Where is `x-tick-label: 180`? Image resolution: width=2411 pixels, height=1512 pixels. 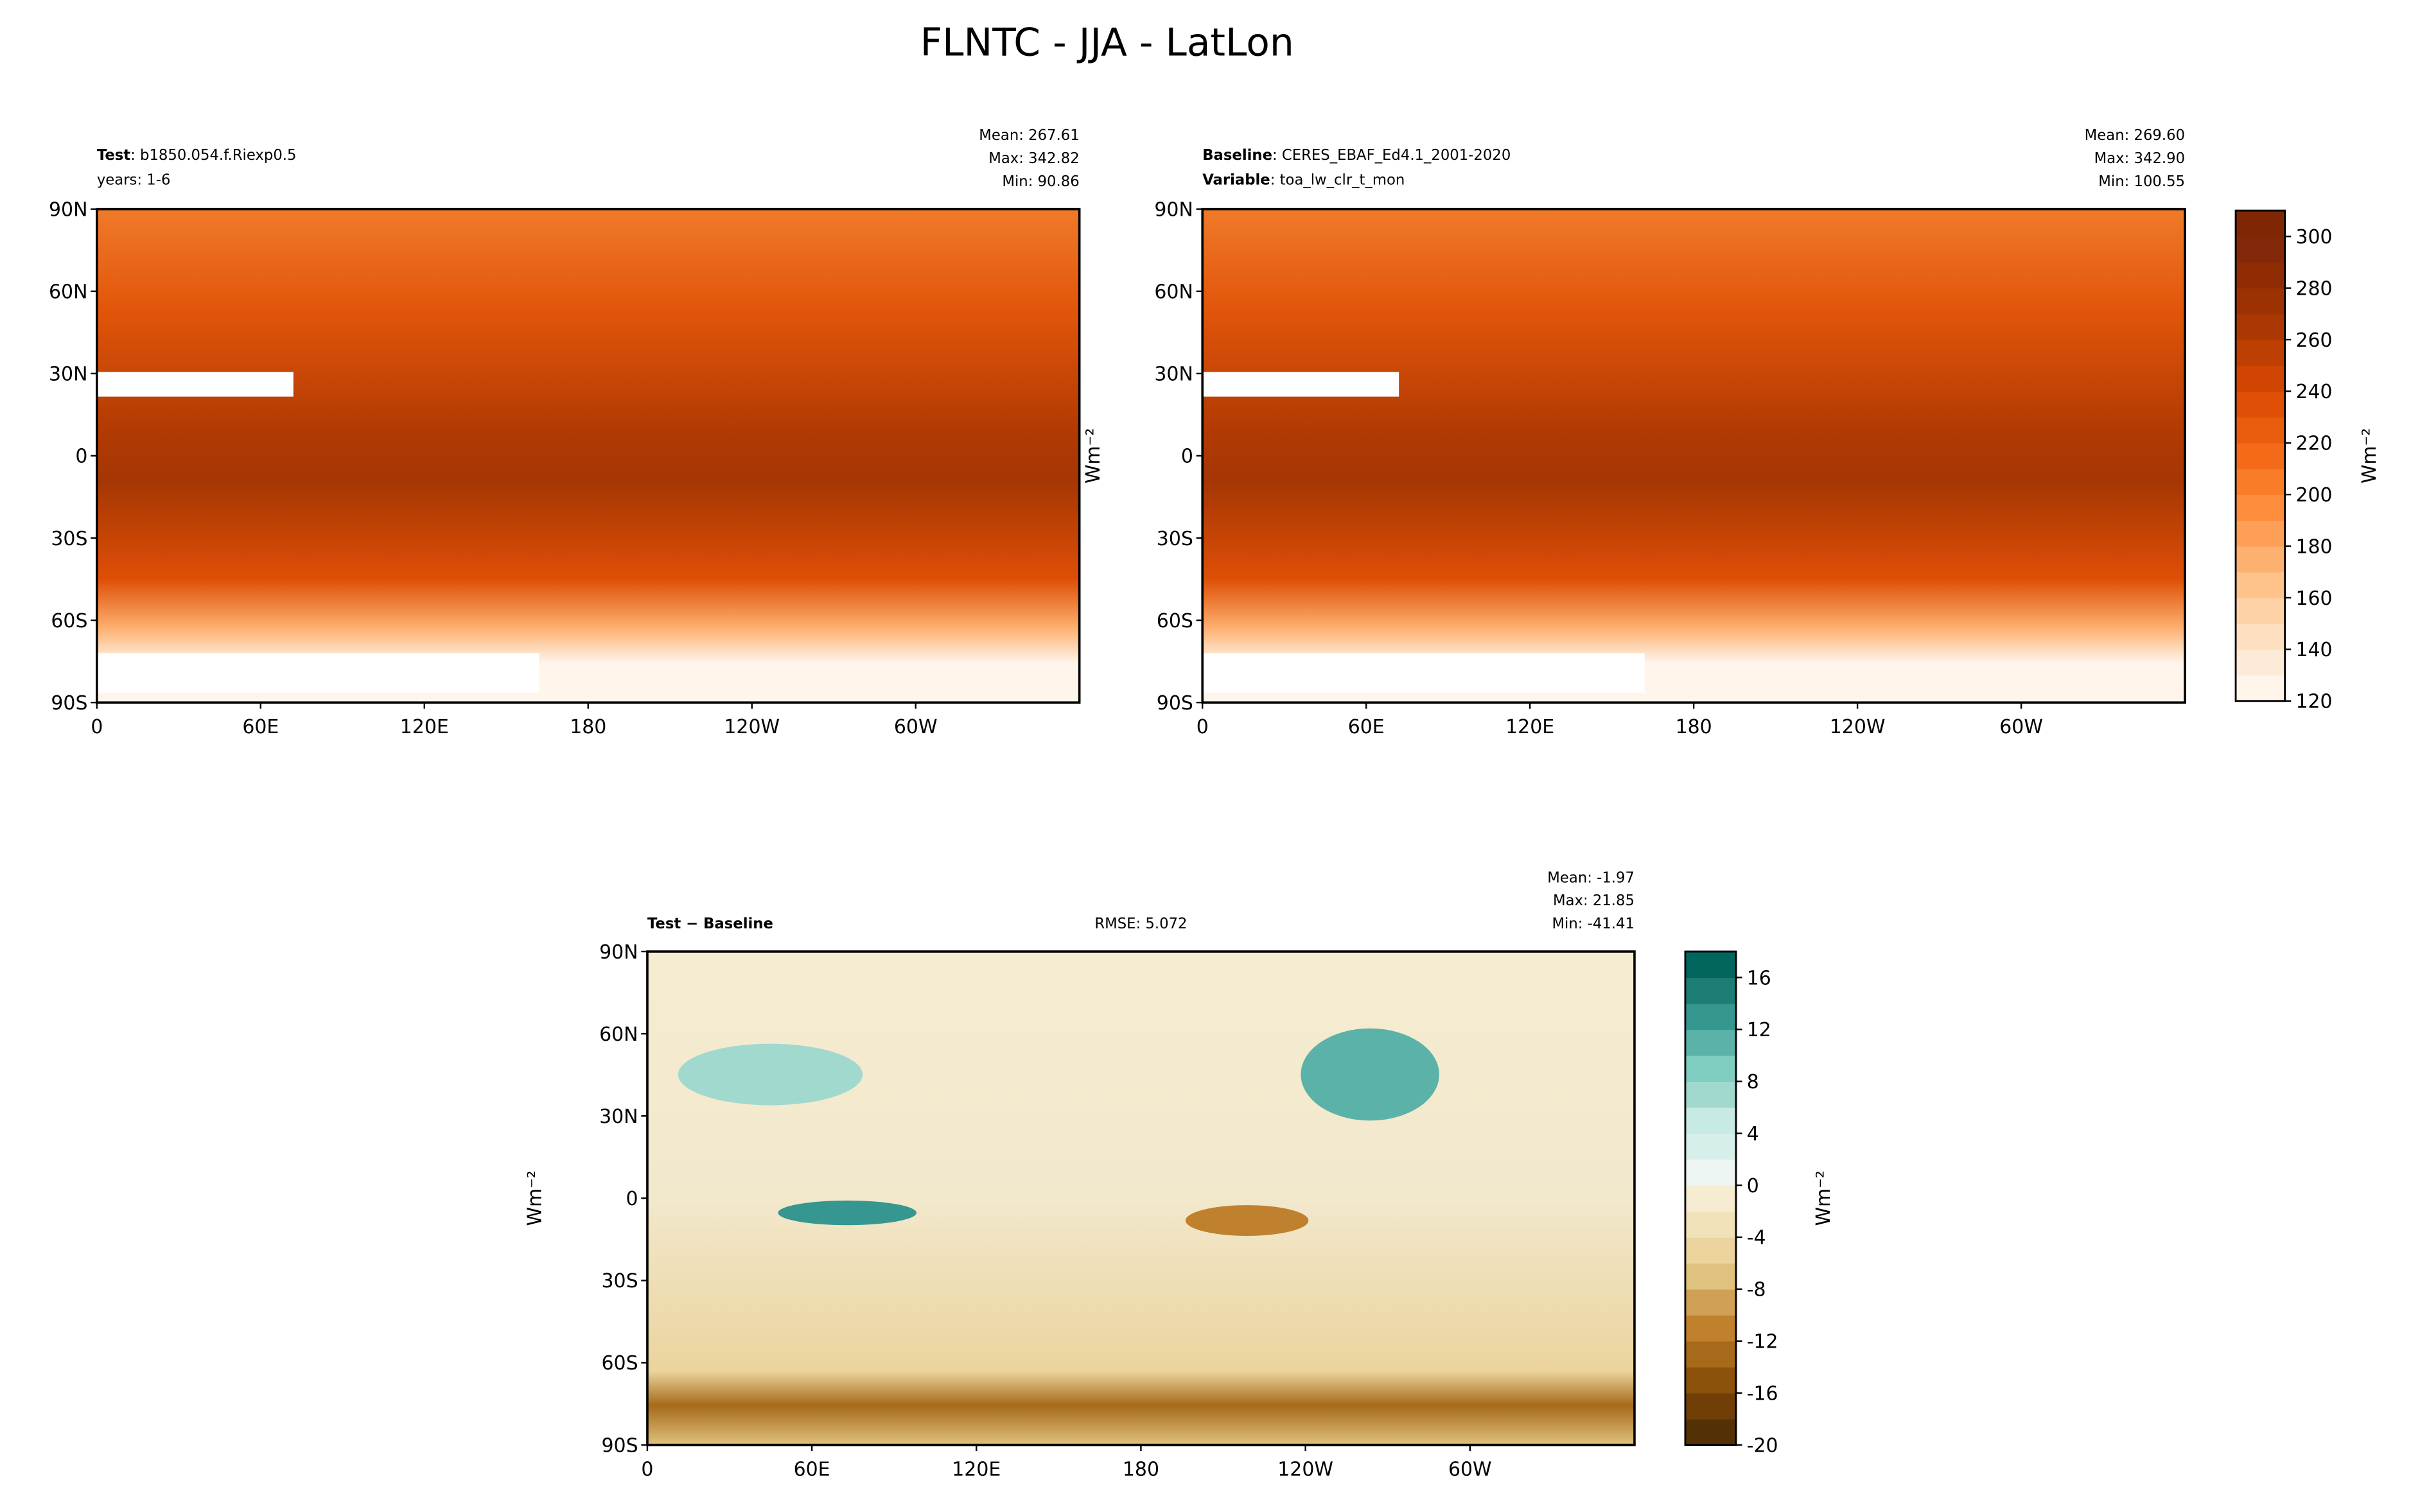
x-tick-label: 180 is located at coordinates (588, 727).